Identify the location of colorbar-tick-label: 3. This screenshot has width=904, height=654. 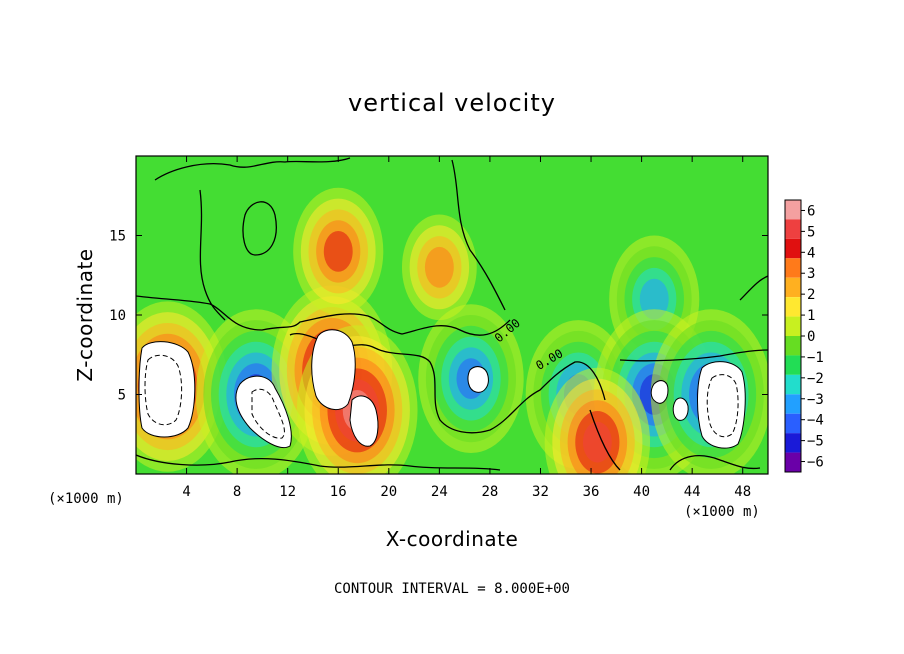
(811, 274).